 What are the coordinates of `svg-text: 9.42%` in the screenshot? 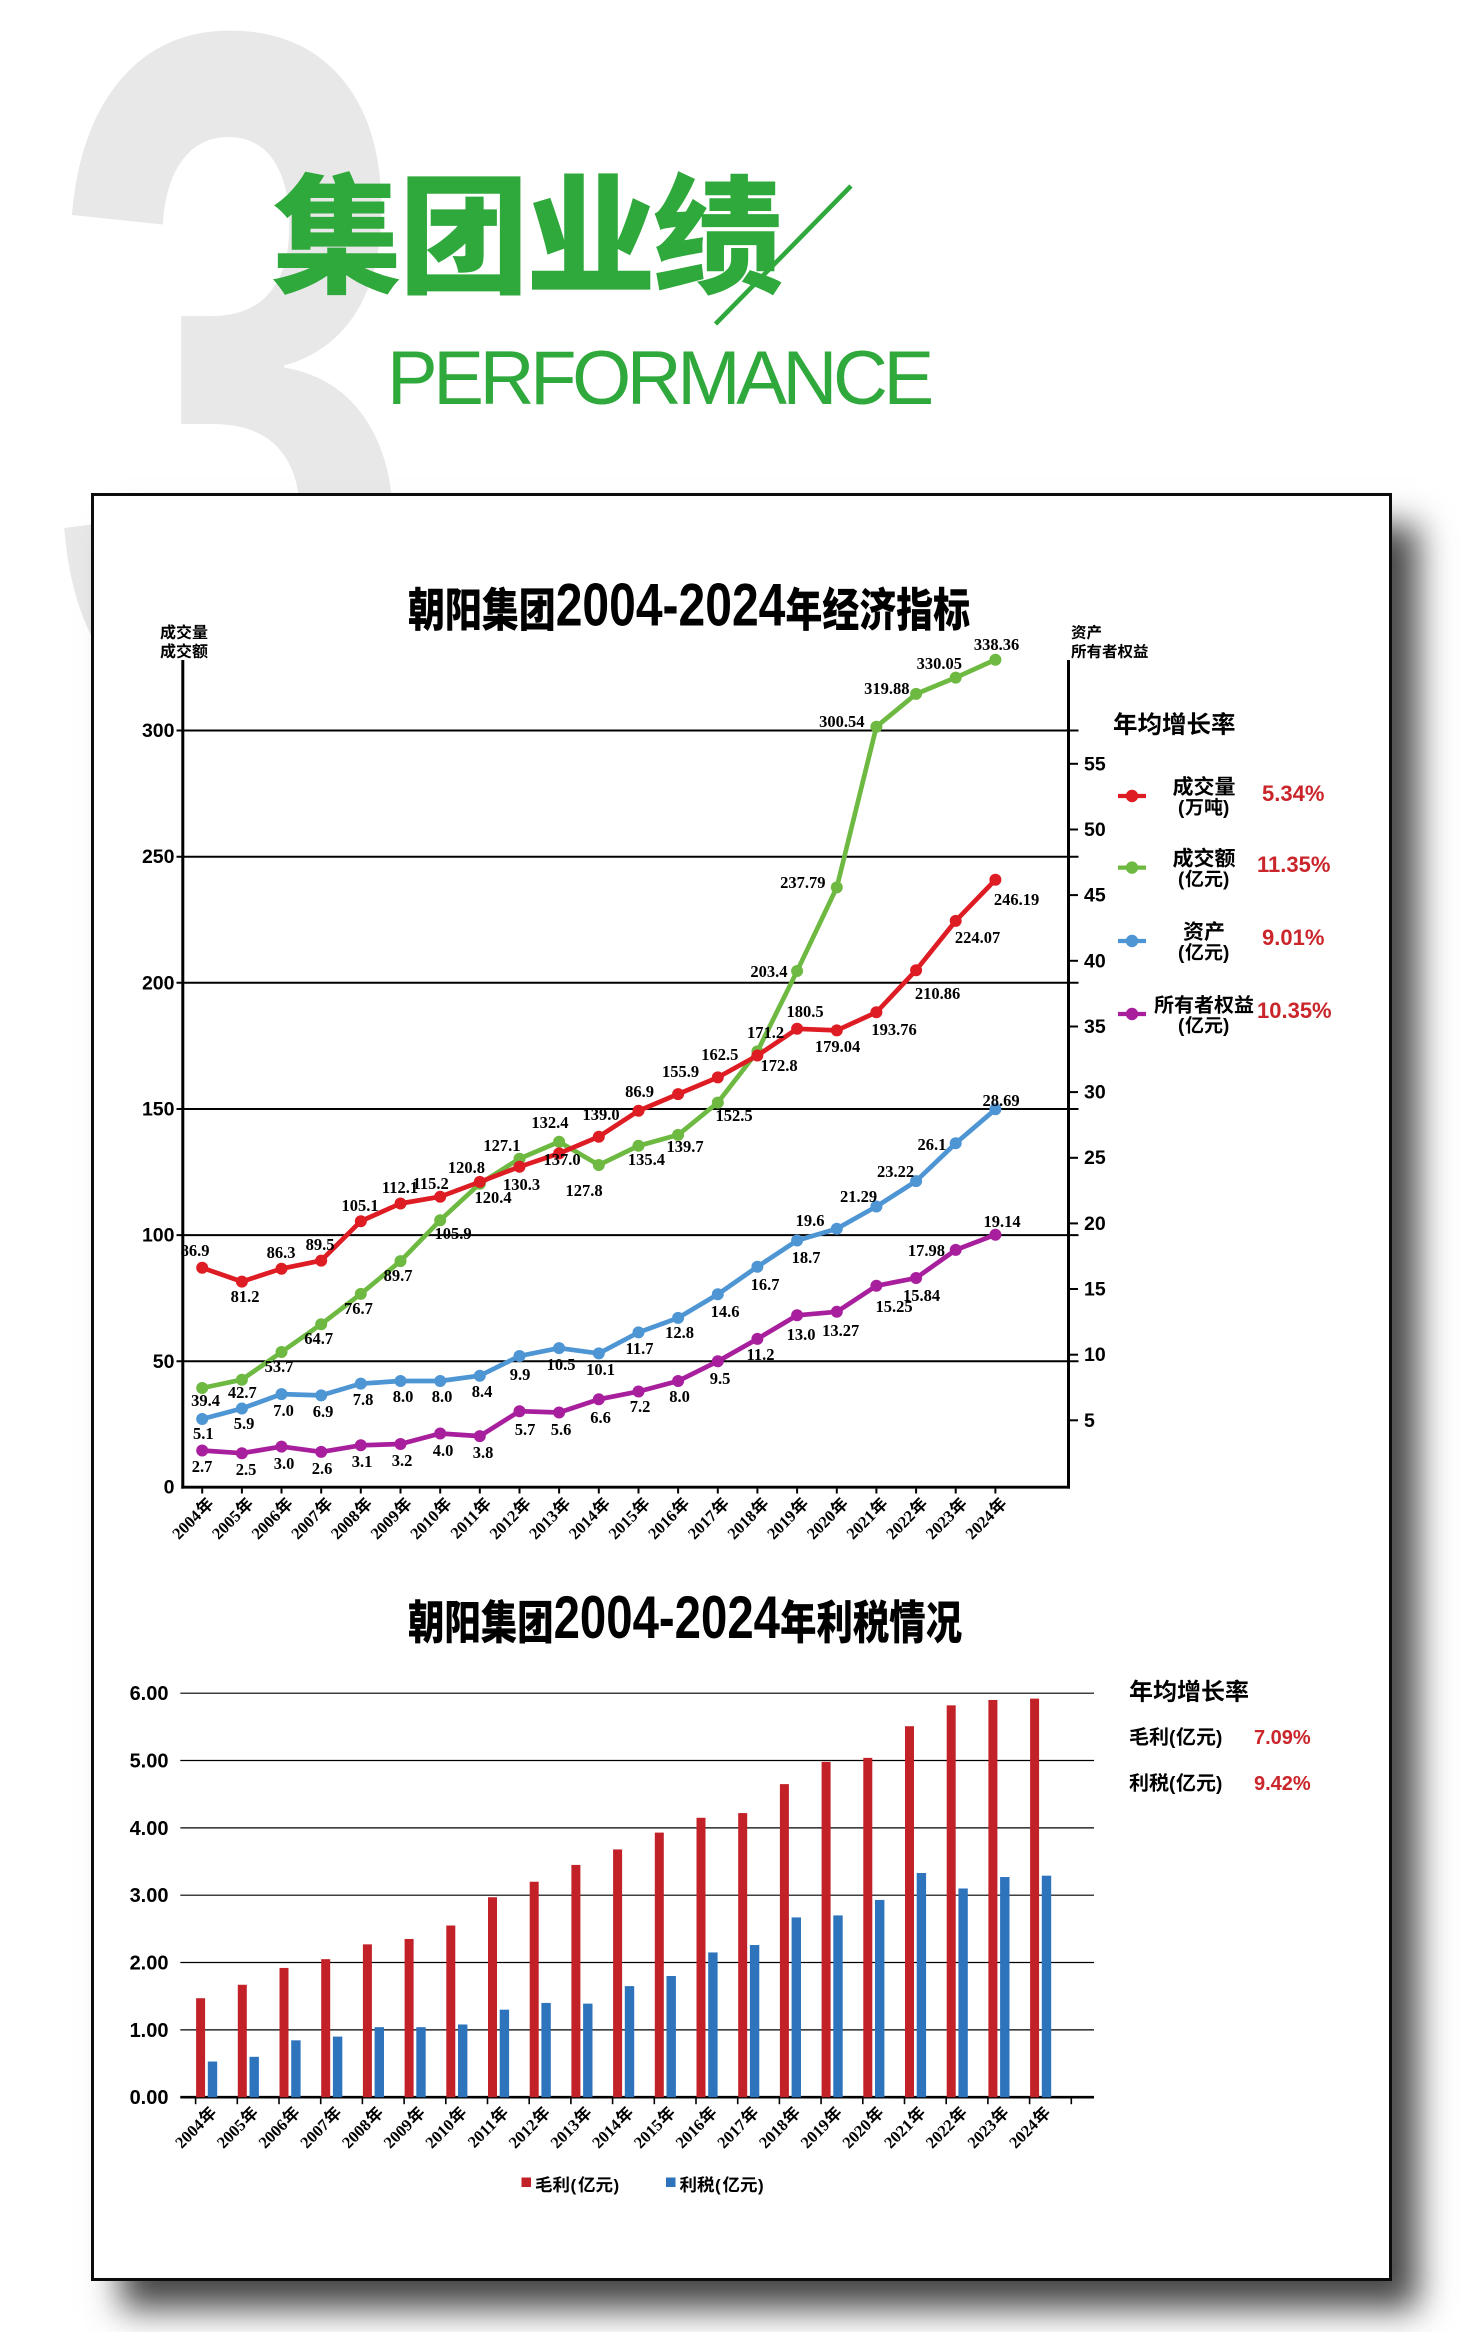 It's located at (1282, 1784).